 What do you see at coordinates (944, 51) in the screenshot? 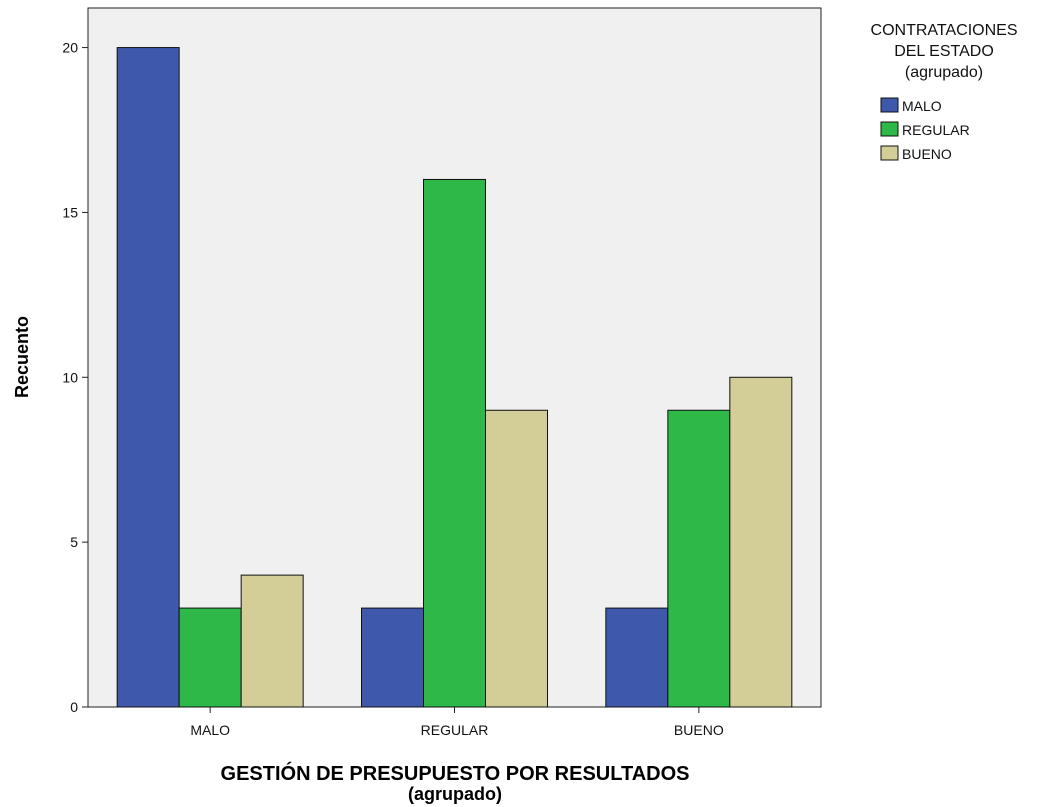
I see `legend-title-line2: DEL ESTADO` at bounding box center [944, 51].